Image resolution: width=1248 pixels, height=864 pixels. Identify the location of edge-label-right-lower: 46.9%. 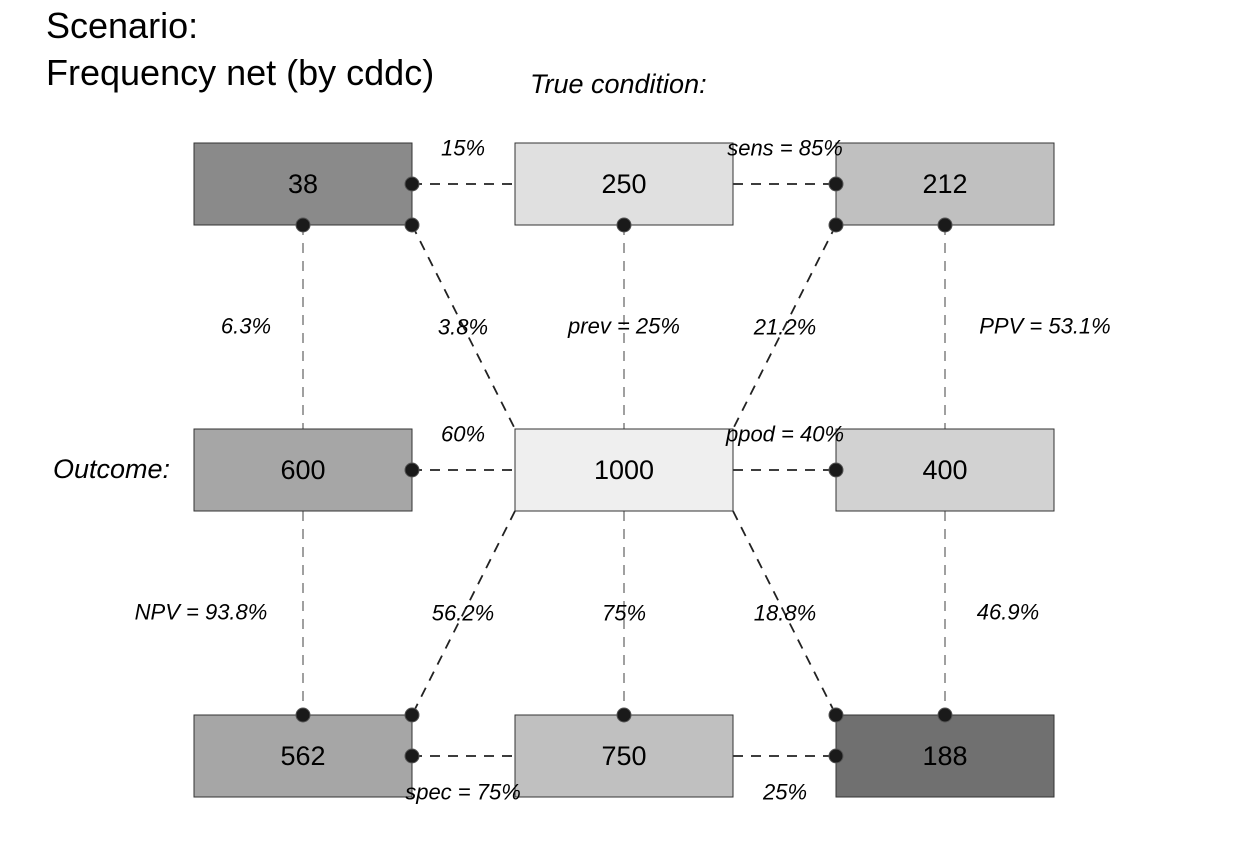
(1008, 612).